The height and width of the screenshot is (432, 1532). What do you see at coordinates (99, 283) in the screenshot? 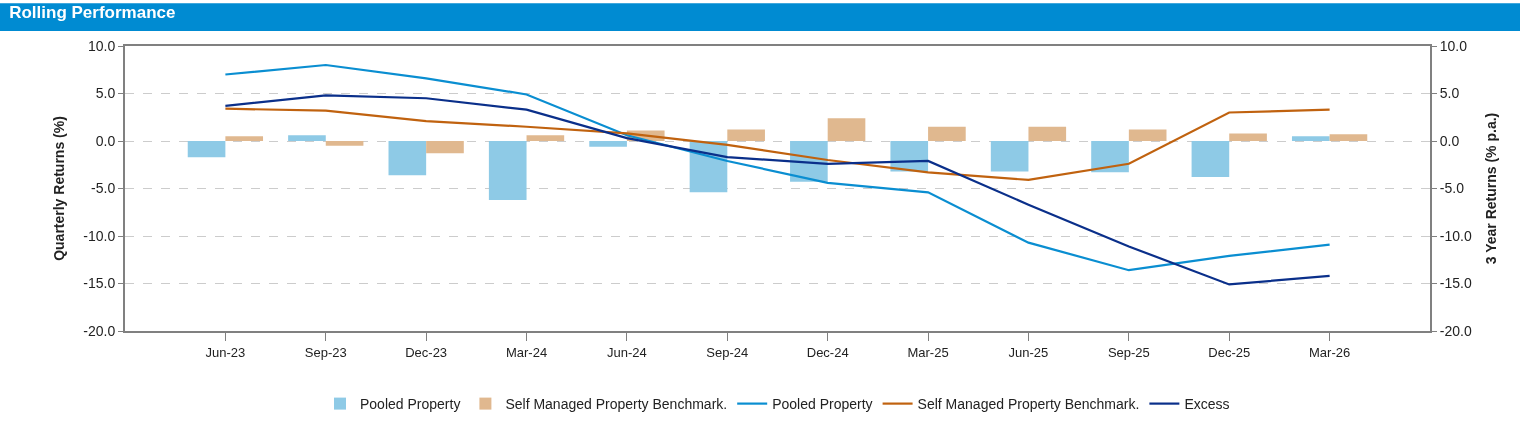
I see `y-tick-label: -15.0` at bounding box center [99, 283].